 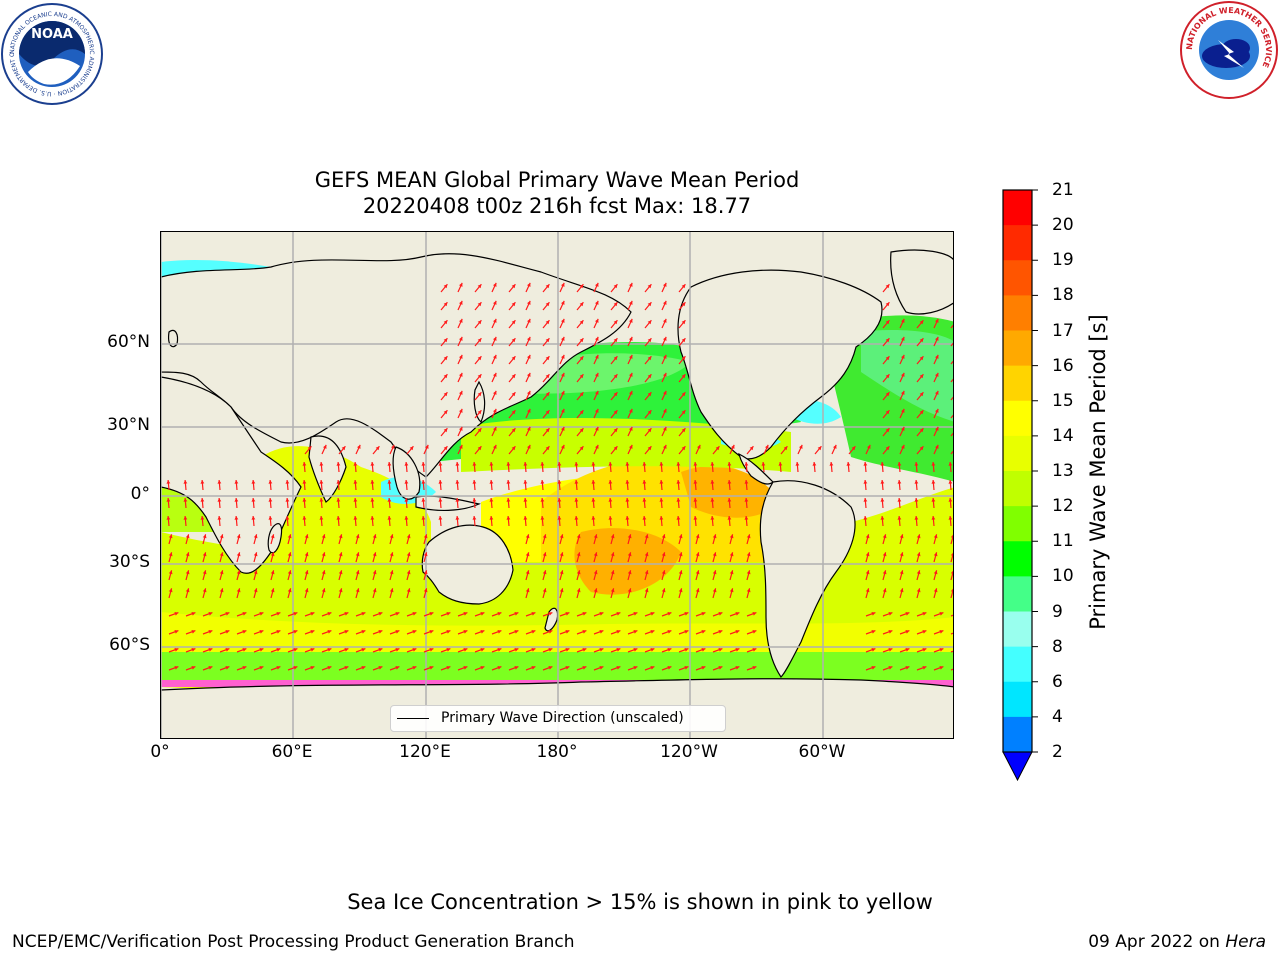 I want to click on colorbar-title: Primary Wave Mean Period [s], so click(x=1098, y=472).